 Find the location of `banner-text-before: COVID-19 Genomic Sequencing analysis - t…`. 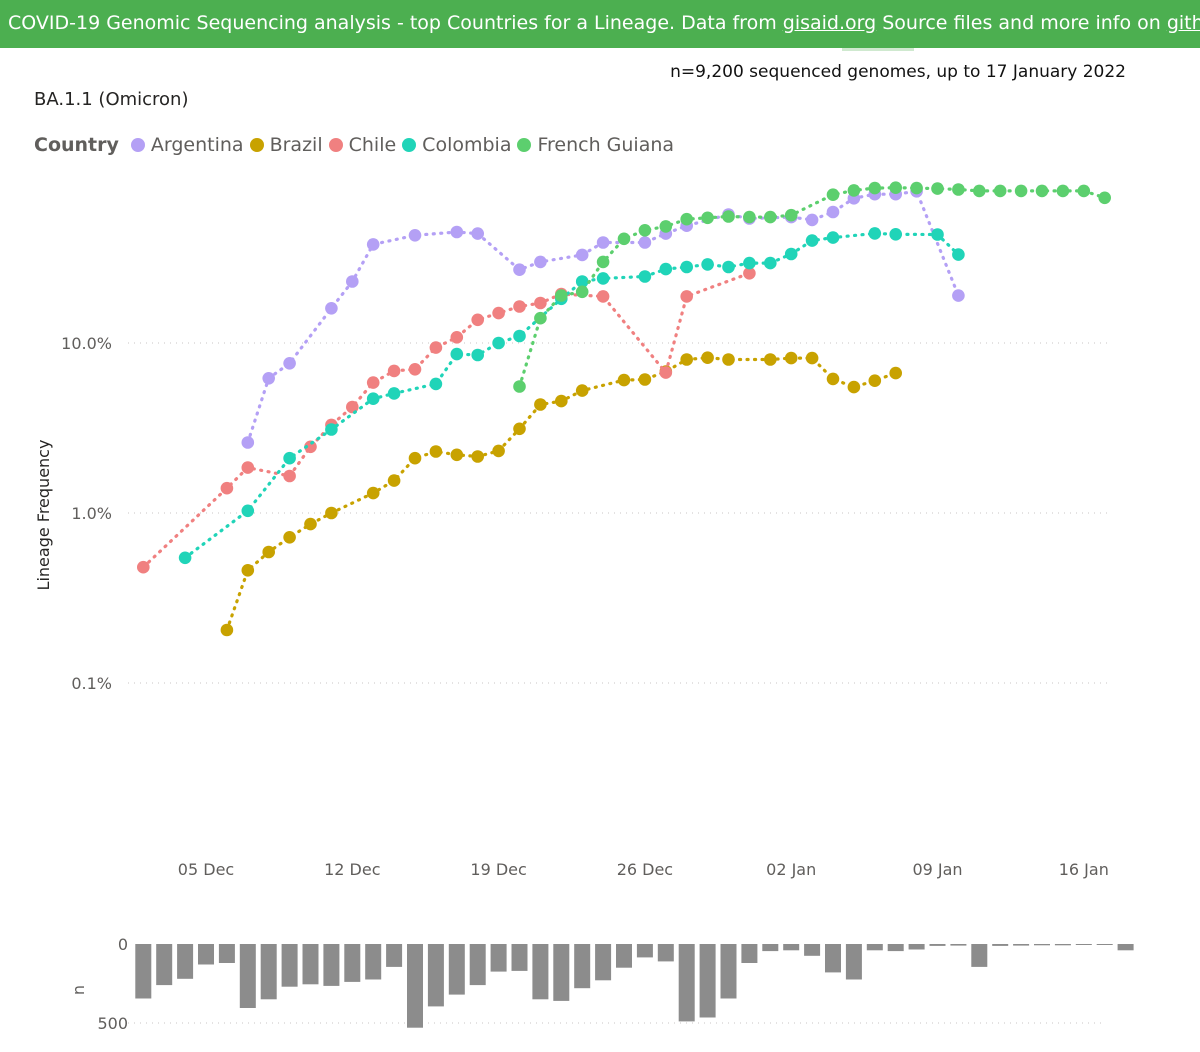

banner-text-before: COVID-19 Genomic Sequencing analysis - t… is located at coordinates (395, 23).